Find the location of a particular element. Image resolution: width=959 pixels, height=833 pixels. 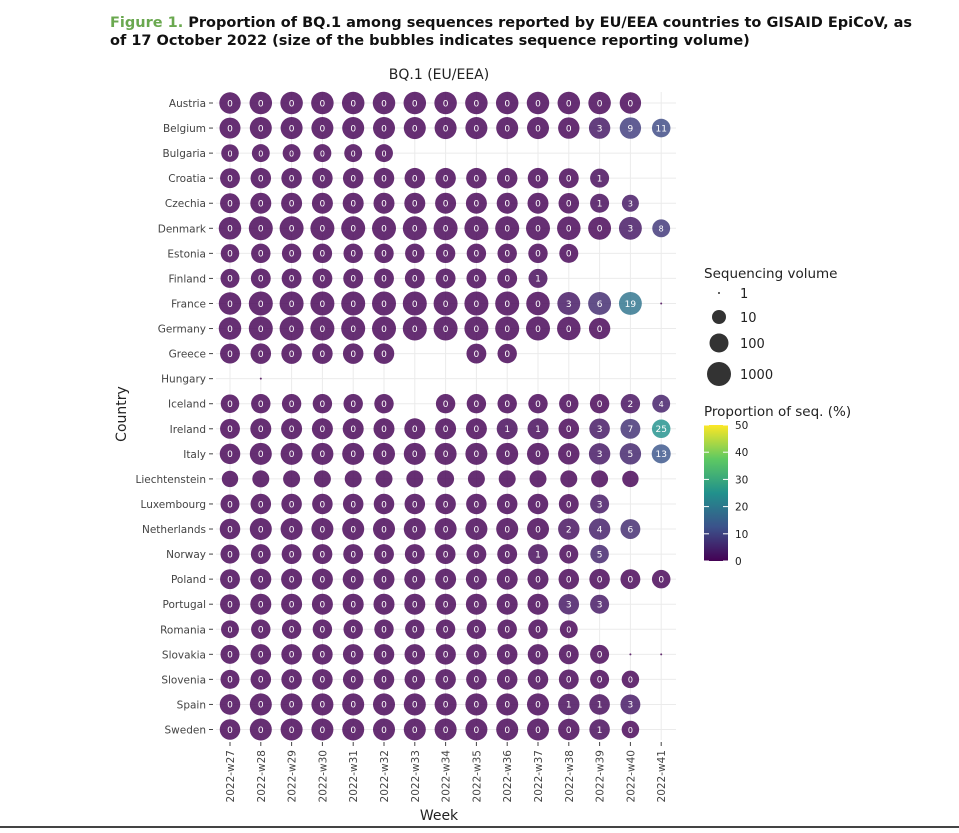

size-legend-key is located at coordinates (719, 317).